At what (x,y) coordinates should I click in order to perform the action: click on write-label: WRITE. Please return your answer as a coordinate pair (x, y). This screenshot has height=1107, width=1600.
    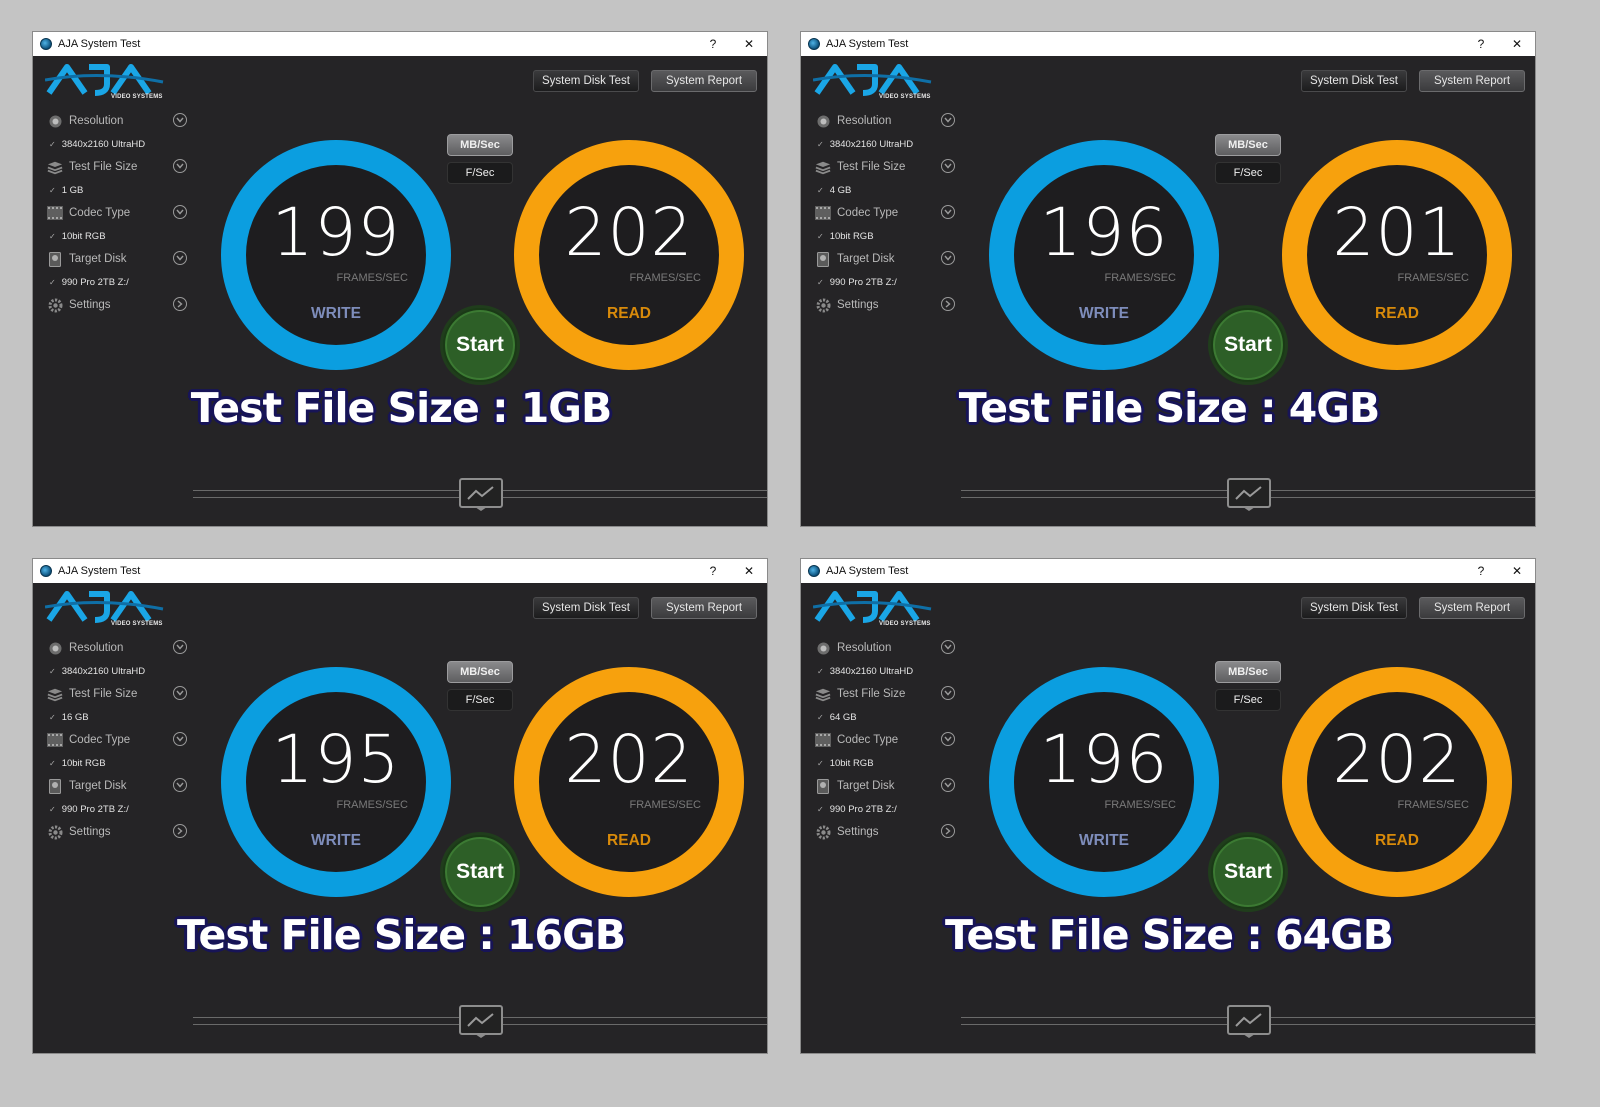
    Looking at the image, I should click on (1104, 313).